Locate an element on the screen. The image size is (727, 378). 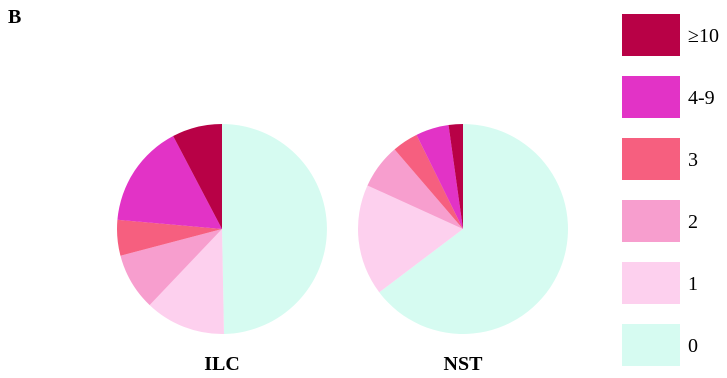
panel-letter: B is located at coordinates (15, 17).